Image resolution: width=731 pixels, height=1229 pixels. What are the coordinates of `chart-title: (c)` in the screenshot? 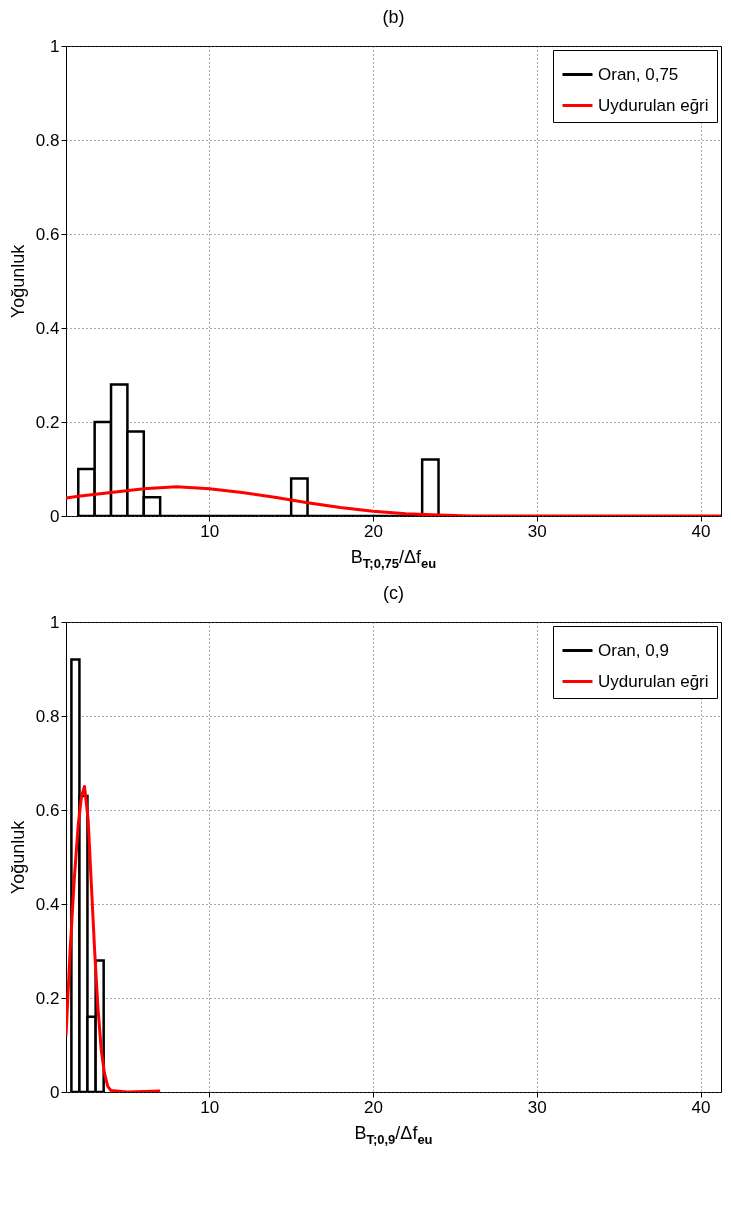 It's located at (393, 593).